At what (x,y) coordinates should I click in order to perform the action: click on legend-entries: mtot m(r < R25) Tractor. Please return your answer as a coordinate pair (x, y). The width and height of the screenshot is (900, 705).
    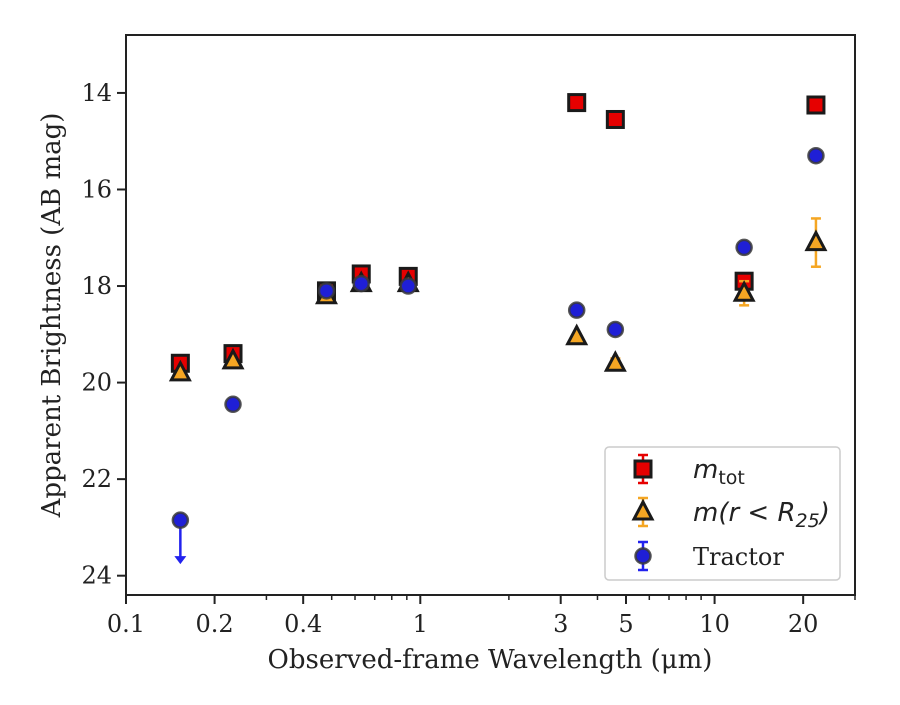
    Looking at the image, I should click on (730, 512).